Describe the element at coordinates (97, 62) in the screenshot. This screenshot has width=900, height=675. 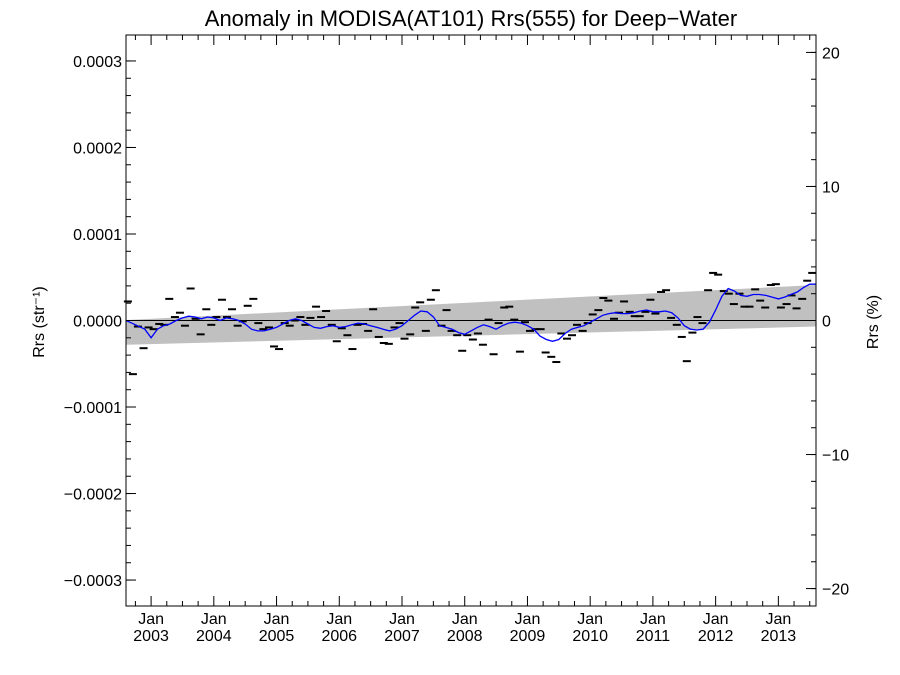
I see `y-tick-label-left: 0.0003` at that location.